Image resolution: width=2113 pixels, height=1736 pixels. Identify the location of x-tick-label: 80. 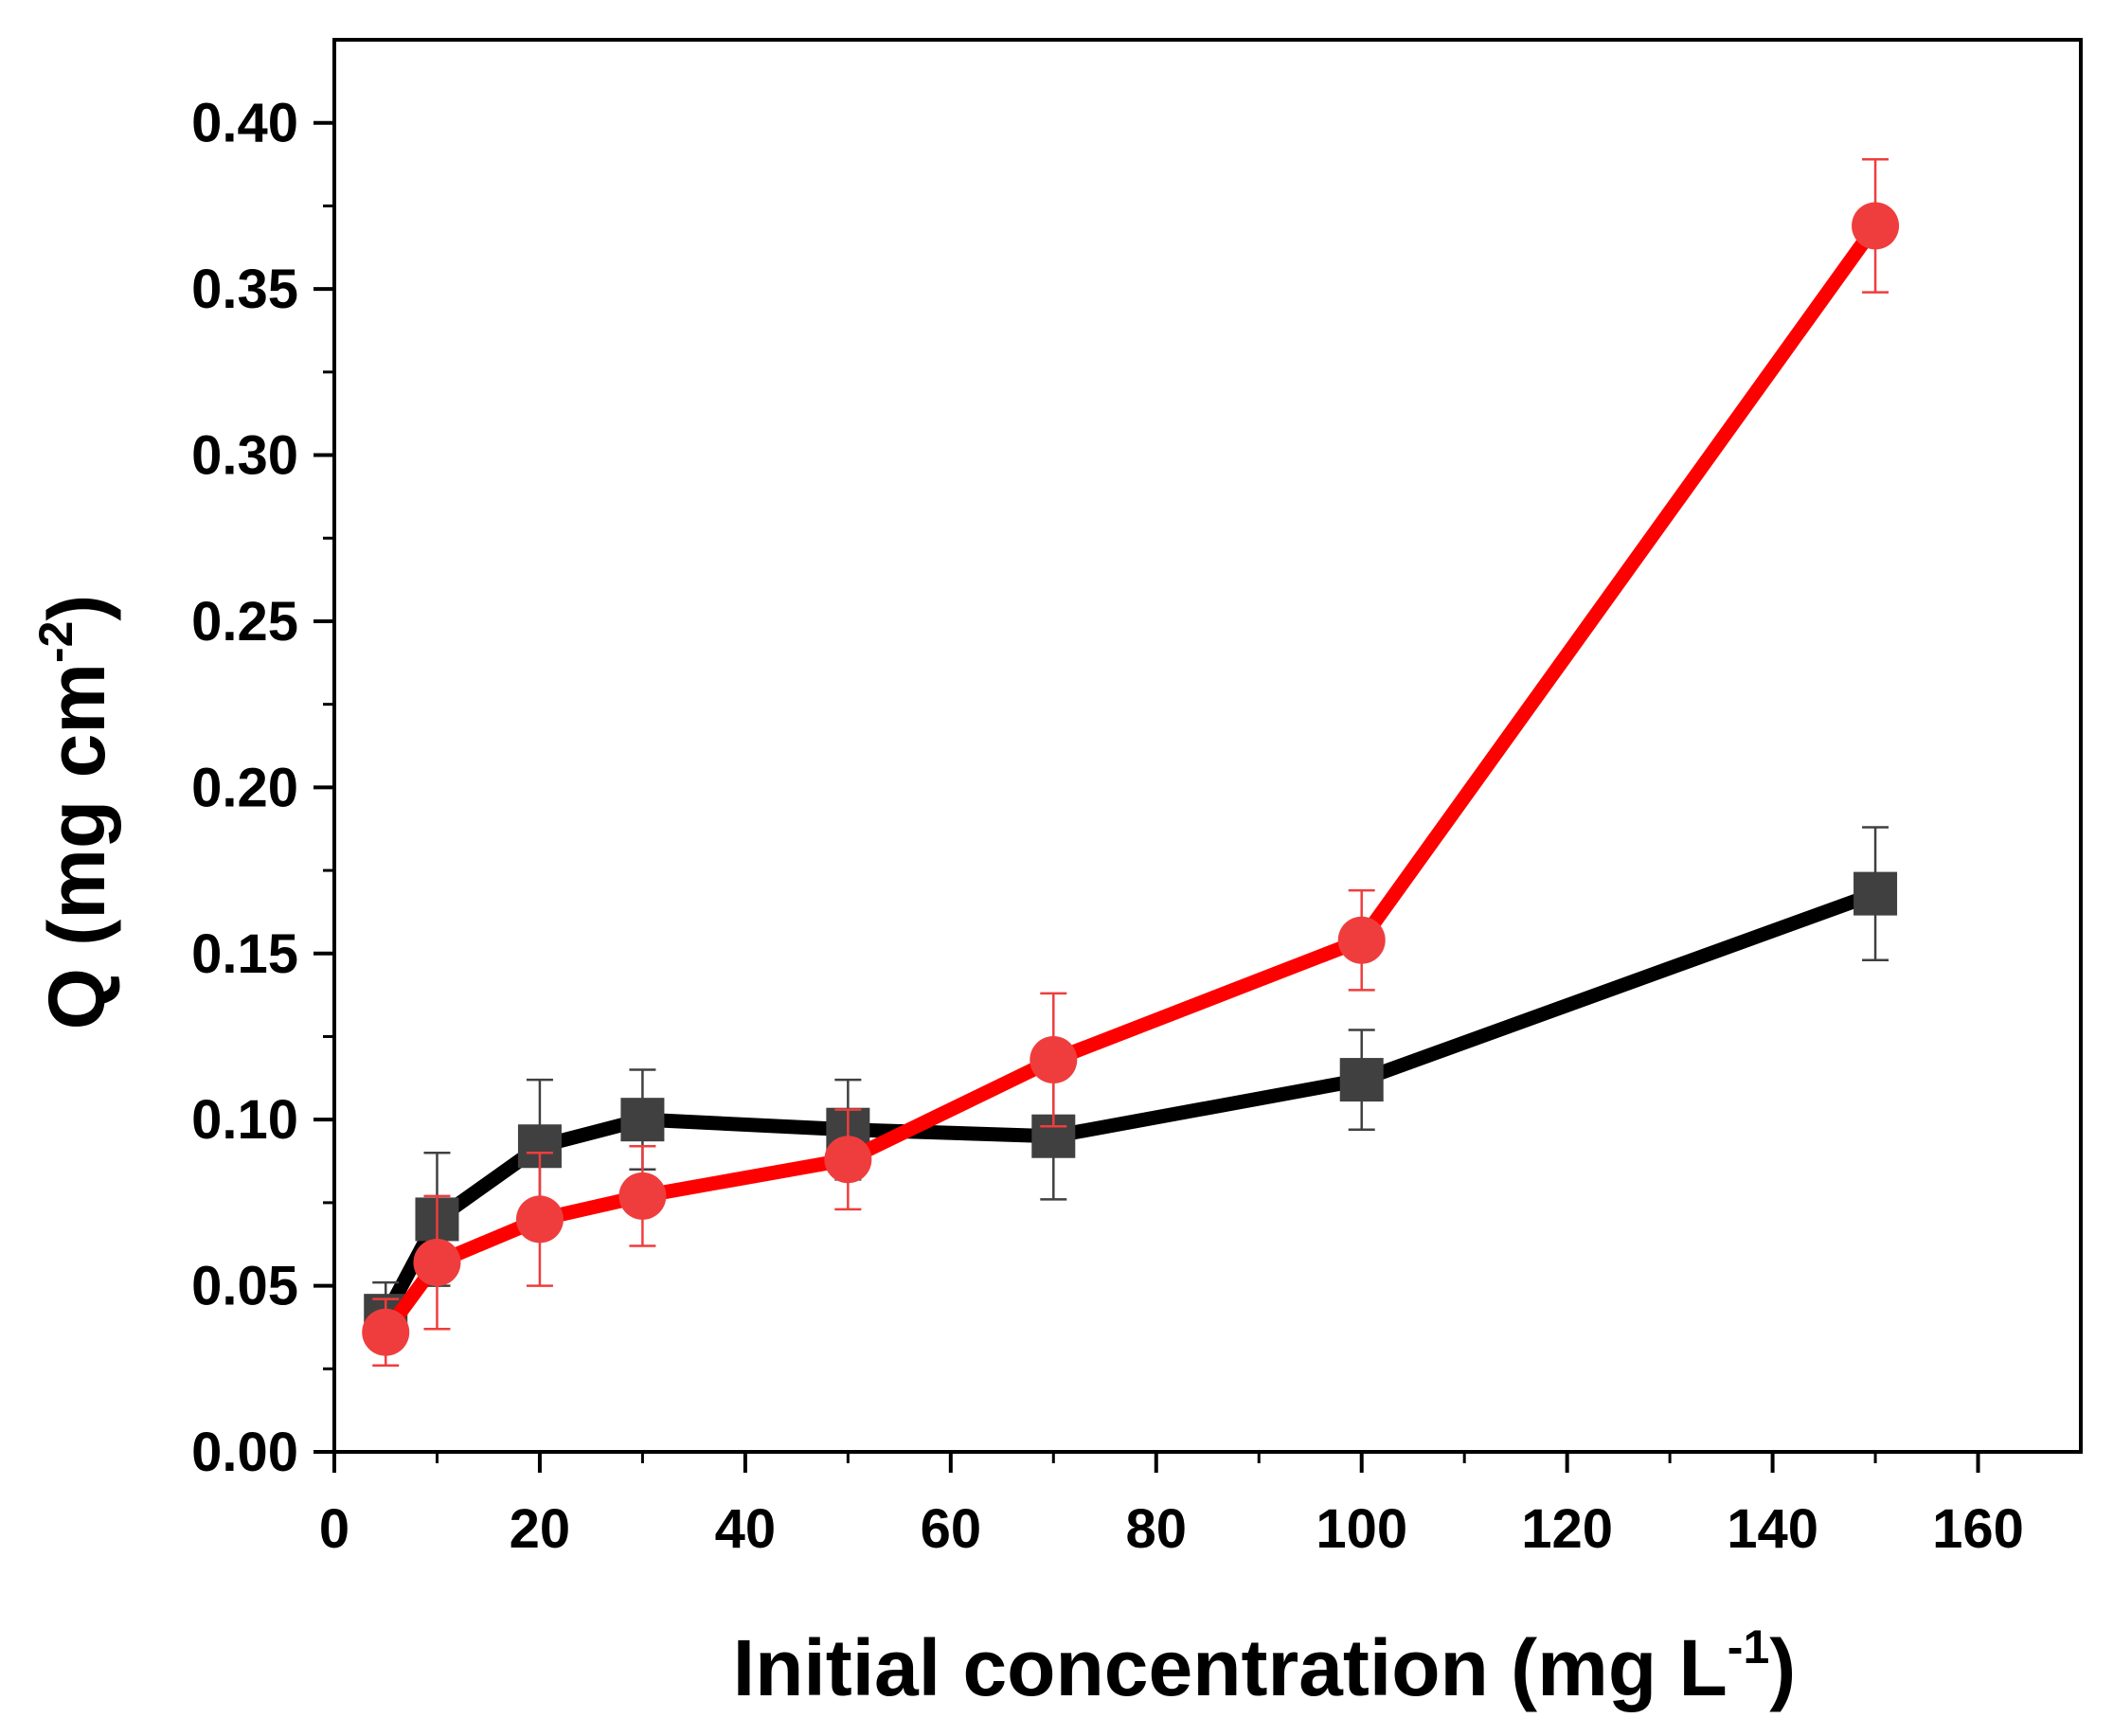
(1157, 1529).